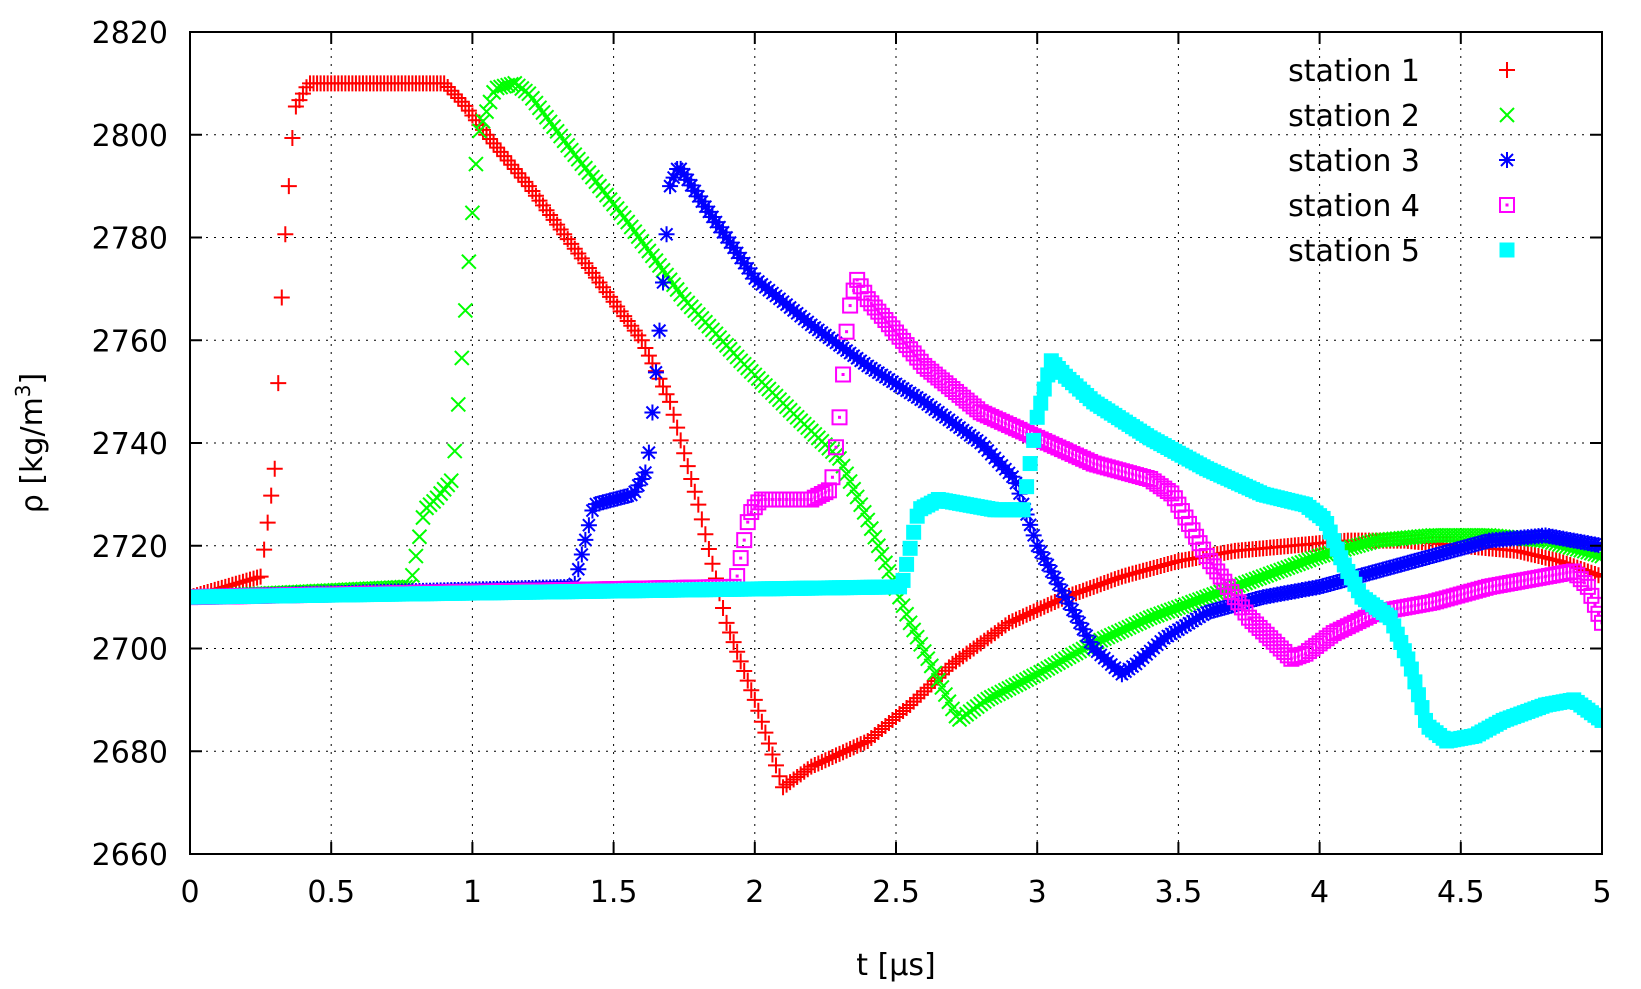 The image size is (1641, 989). I want to click on x-tick-label: 5, so click(1601, 892).